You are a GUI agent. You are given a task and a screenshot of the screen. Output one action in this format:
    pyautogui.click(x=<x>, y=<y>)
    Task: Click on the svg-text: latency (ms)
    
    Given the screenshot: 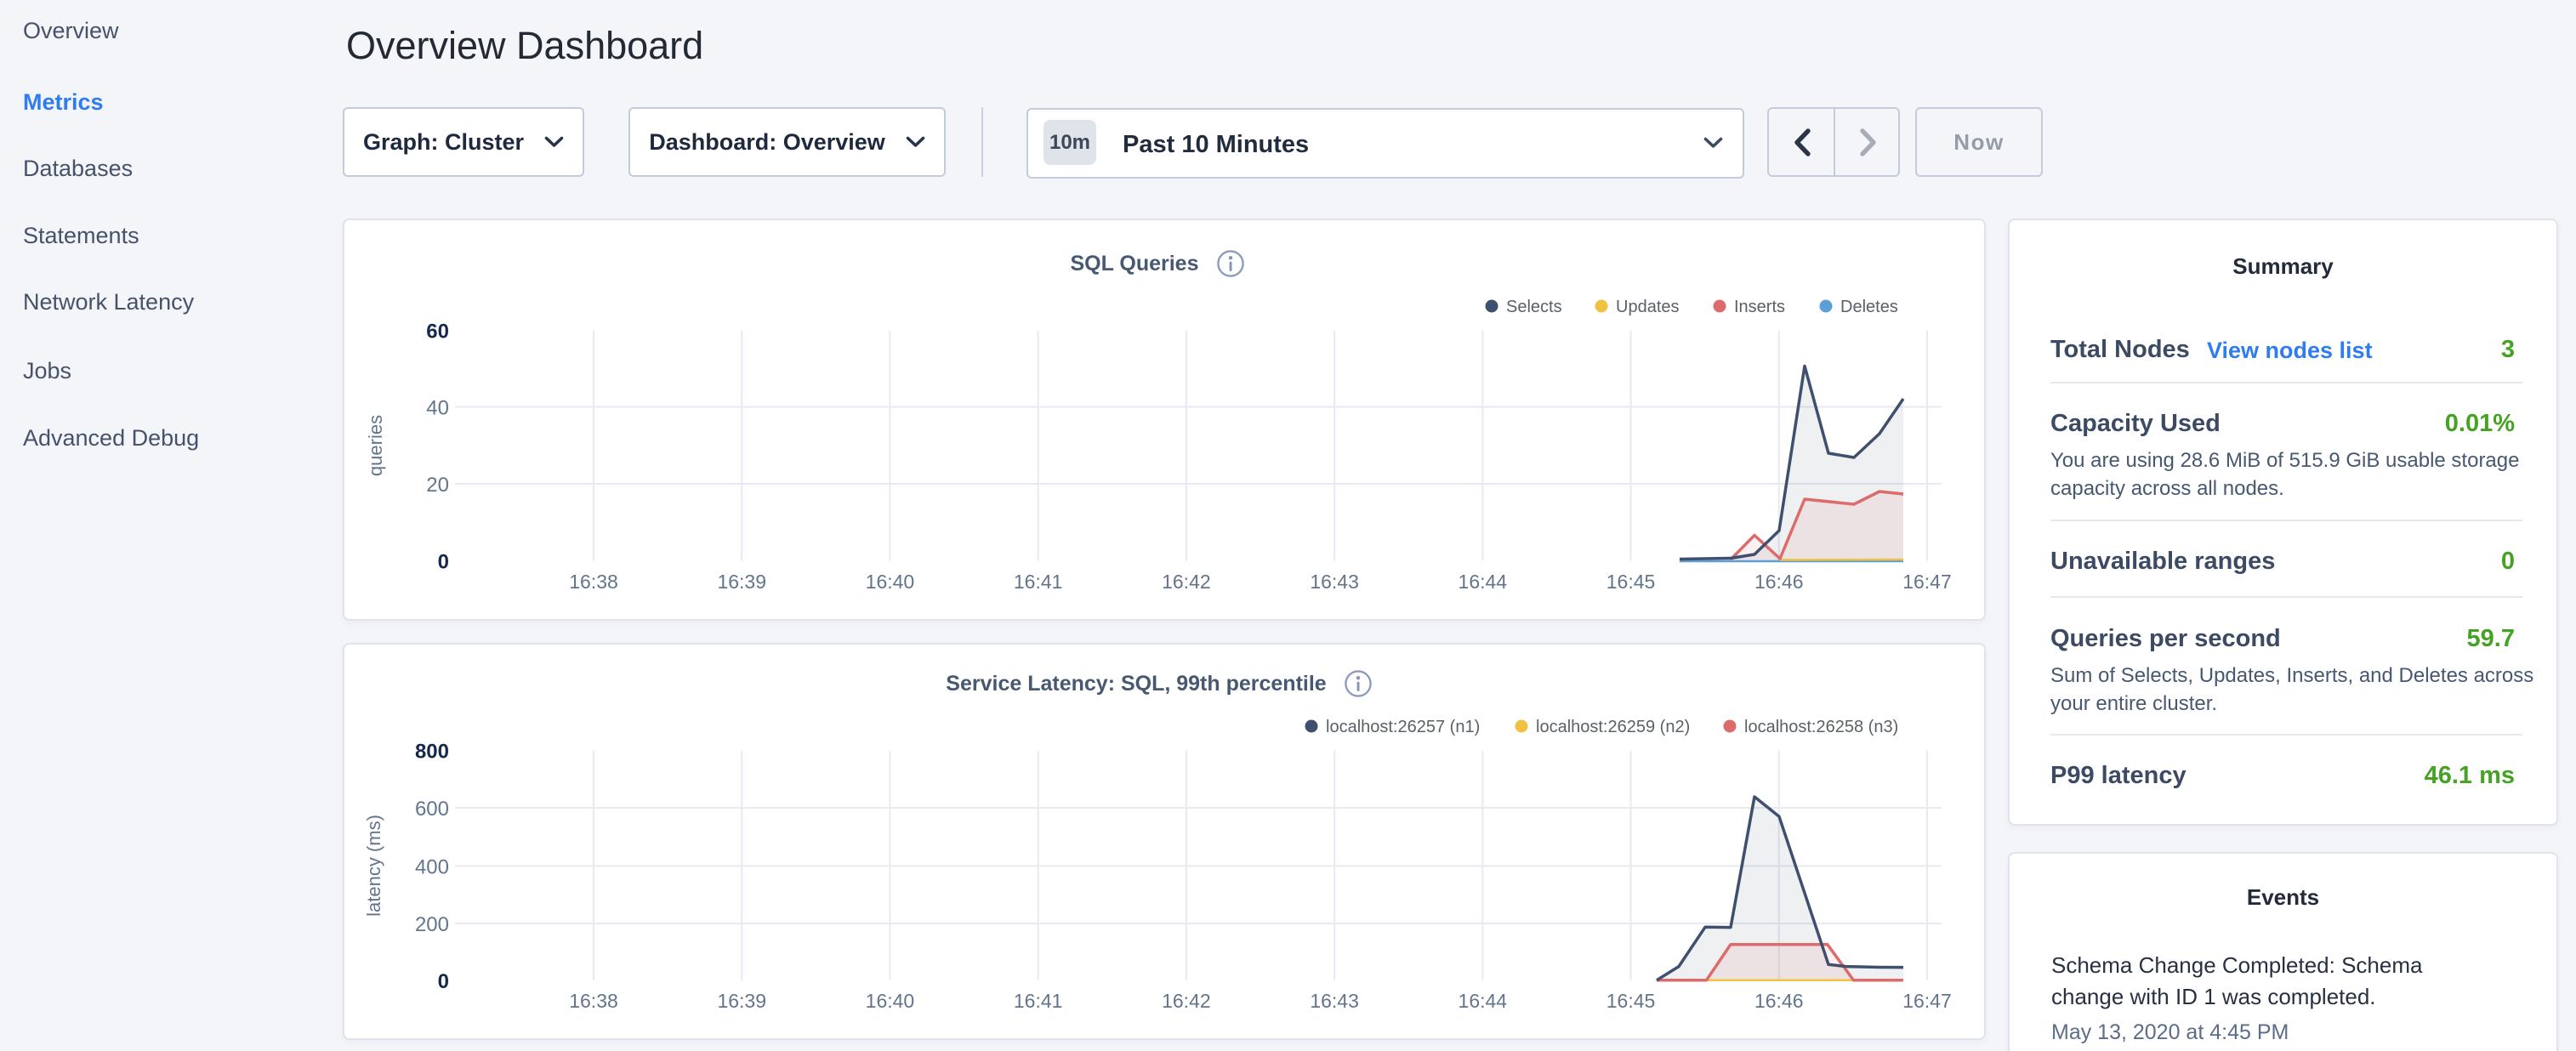 What is the action you would take?
    pyautogui.click(x=373, y=866)
    